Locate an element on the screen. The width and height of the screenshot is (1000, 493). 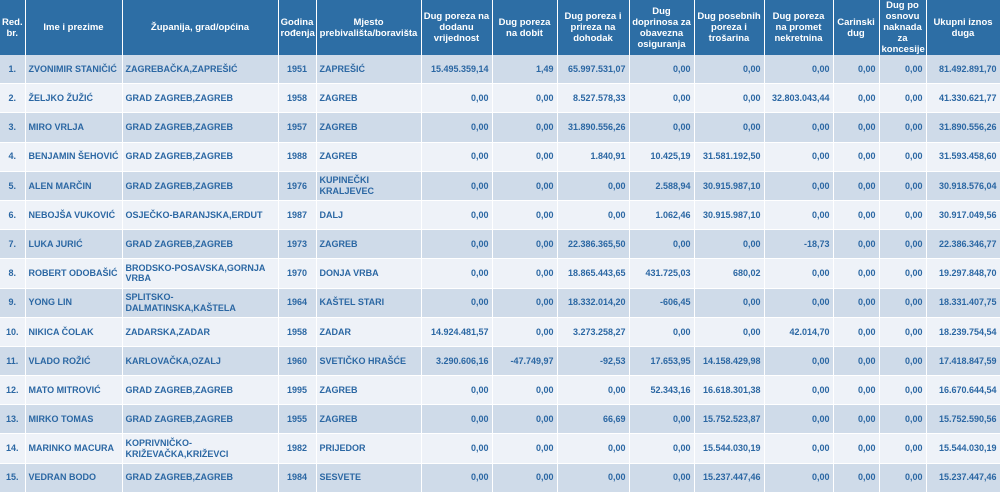
cell-county: OSJEČKO-BARANJSKA,ERDUT is located at coordinates (200, 215).